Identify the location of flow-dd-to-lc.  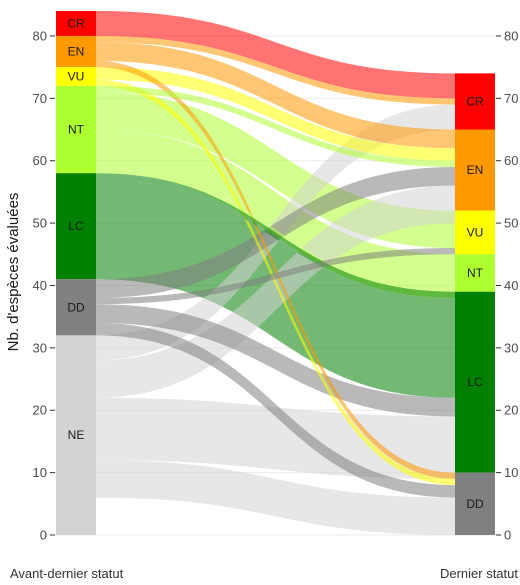
(275, 360).